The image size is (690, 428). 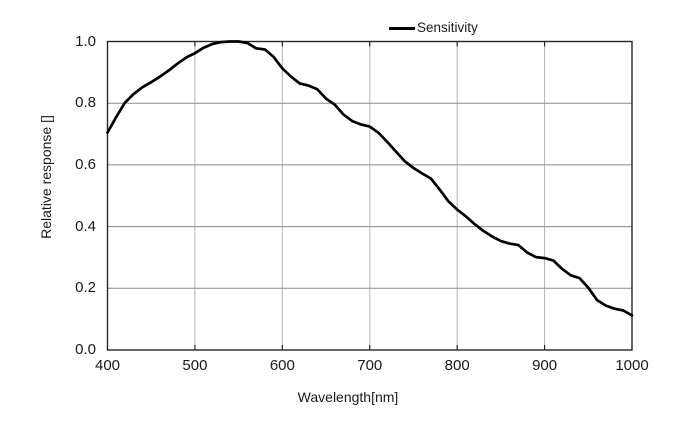 What do you see at coordinates (46, 177) in the screenshot?
I see `y-axis-title: Relative response []` at bounding box center [46, 177].